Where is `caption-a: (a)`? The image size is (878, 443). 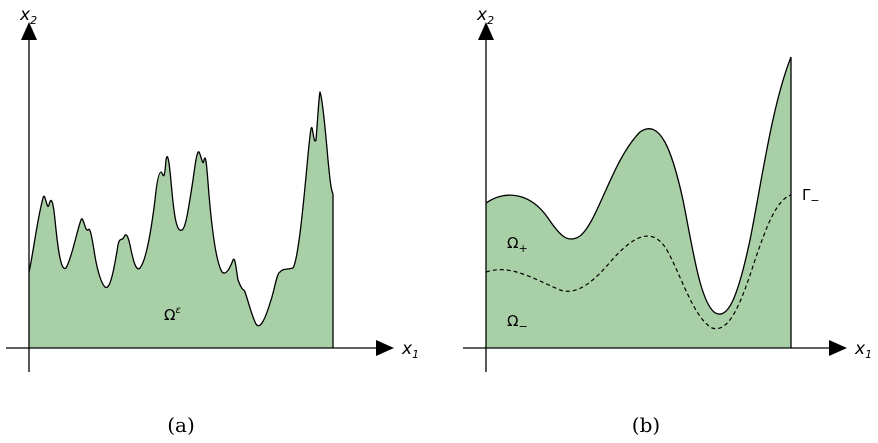 caption-a: (a) is located at coordinates (181, 425).